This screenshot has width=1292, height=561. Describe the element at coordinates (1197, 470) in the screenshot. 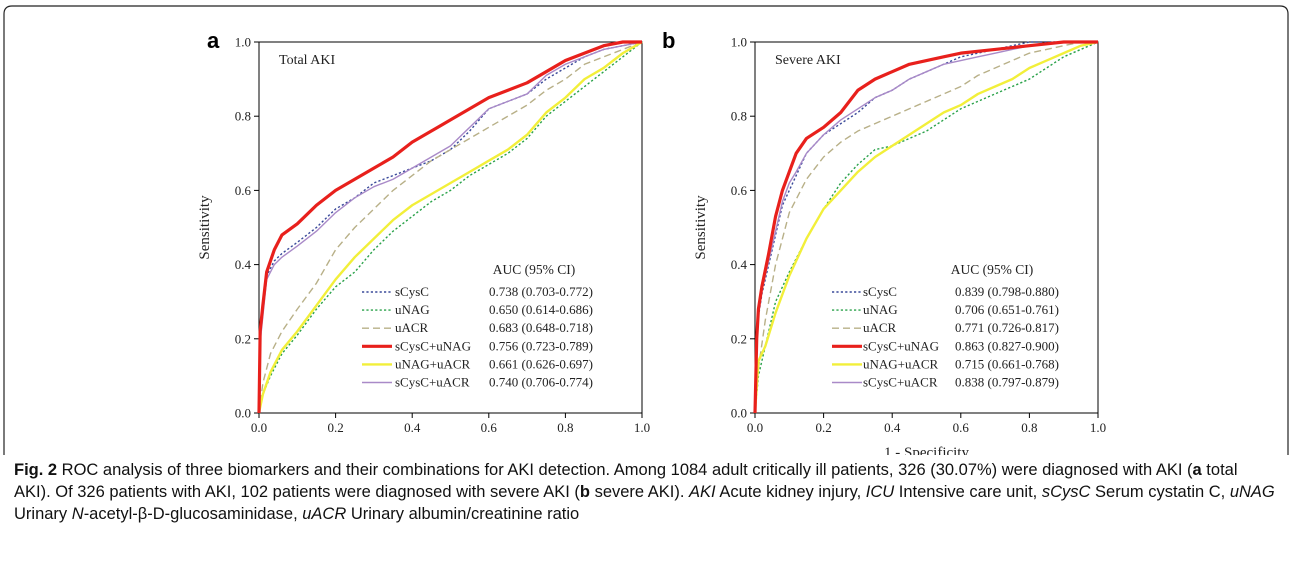

I see `caption-letter-a: a` at that location.